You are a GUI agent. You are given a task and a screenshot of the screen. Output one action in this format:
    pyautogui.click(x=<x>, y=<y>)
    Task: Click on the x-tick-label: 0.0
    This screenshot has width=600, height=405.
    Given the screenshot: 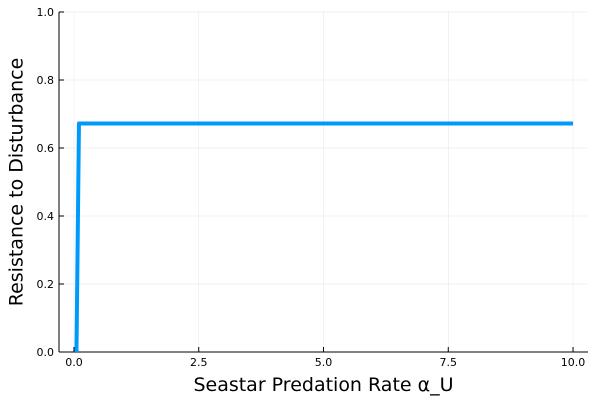 What is the action you would take?
    pyautogui.click(x=74, y=362)
    